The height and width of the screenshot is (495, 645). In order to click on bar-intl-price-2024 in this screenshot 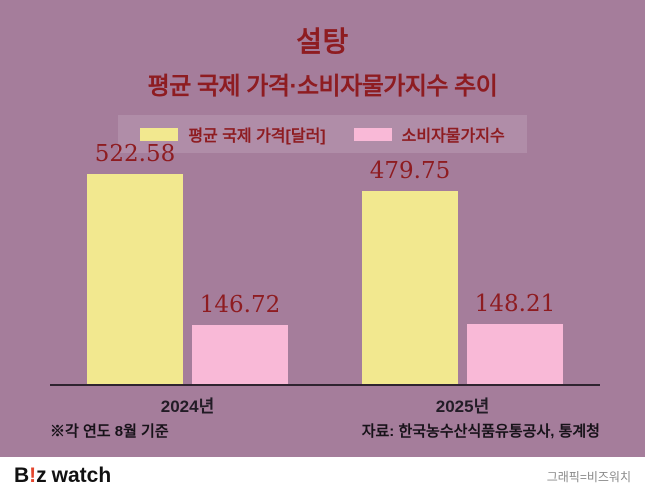, I will do `click(135, 279)`.